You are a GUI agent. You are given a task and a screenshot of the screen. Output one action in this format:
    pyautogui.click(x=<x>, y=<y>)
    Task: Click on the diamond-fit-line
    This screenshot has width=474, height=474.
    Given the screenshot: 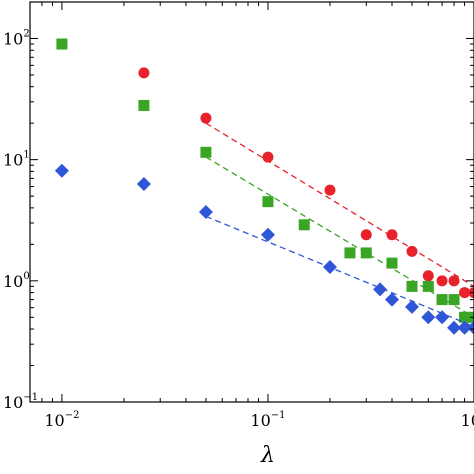 What is the action you would take?
    pyautogui.click(x=339, y=271)
    